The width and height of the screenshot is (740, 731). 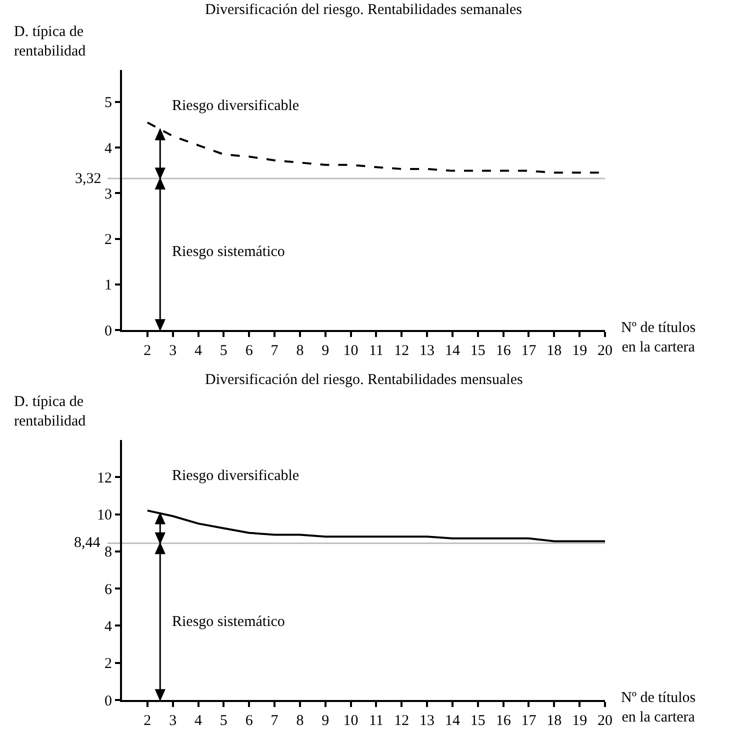 What do you see at coordinates (108, 194) in the screenshot?
I see `y-tick-label: 3` at bounding box center [108, 194].